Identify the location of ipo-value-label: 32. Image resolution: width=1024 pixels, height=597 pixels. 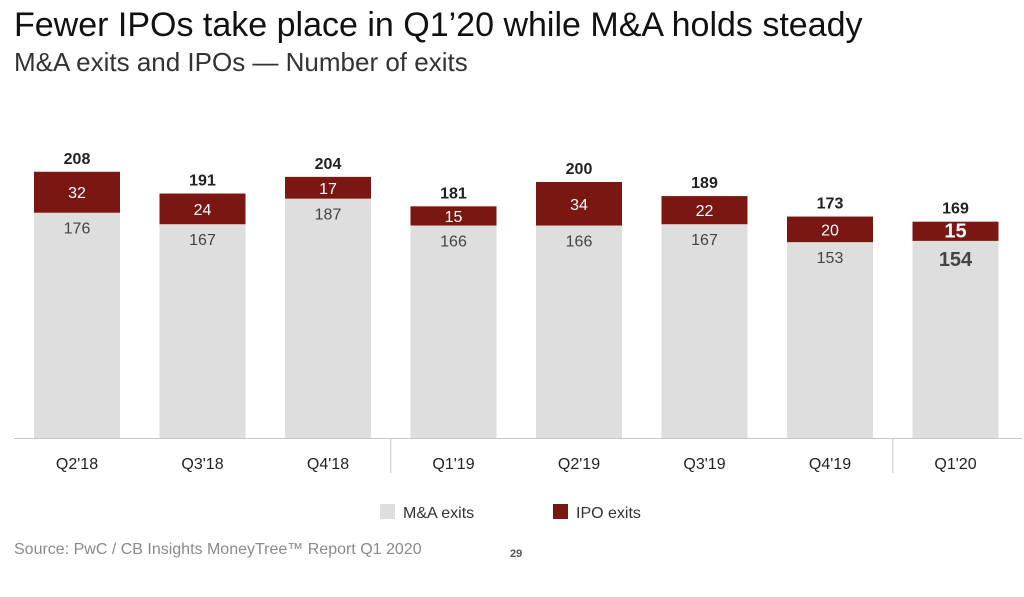
(77, 193).